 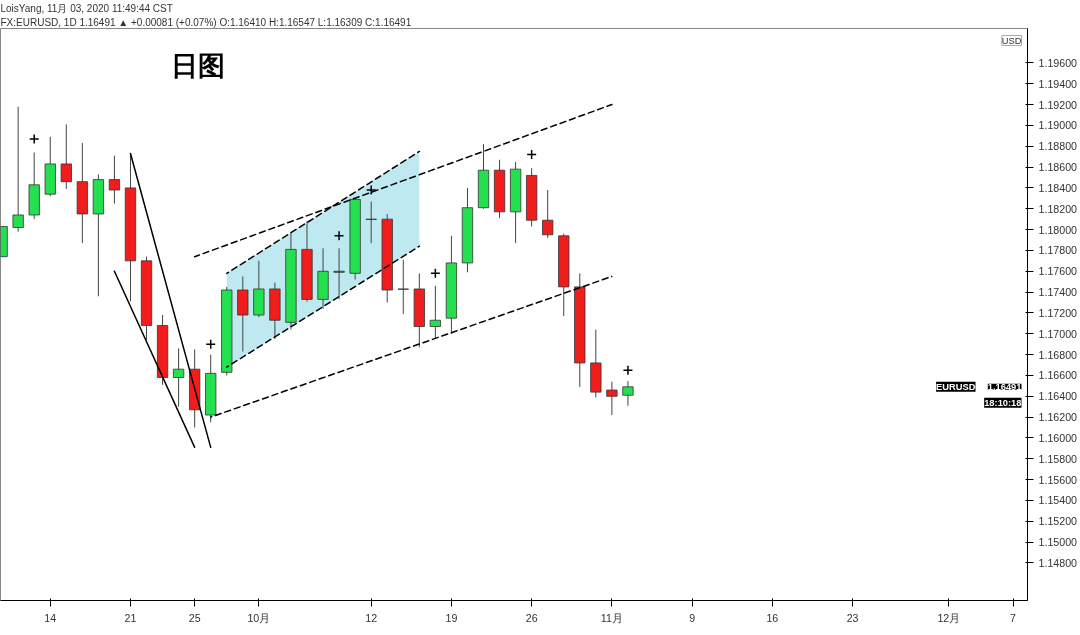 I want to click on y-tick-label: 1.16400, so click(x=1058, y=396).